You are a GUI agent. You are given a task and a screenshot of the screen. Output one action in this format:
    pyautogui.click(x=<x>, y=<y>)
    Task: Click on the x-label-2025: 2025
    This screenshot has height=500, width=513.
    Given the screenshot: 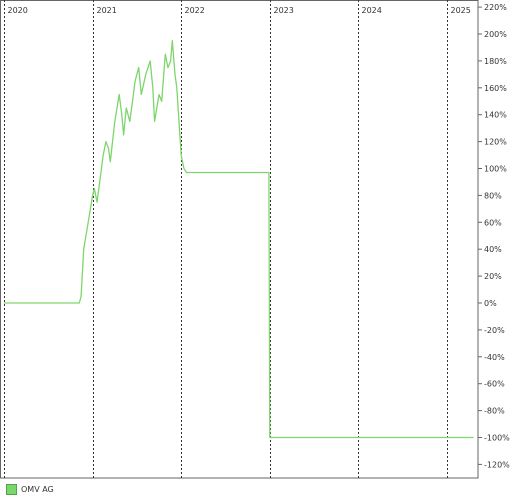 What is the action you would take?
    pyautogui.click(x=461, y=10)
    